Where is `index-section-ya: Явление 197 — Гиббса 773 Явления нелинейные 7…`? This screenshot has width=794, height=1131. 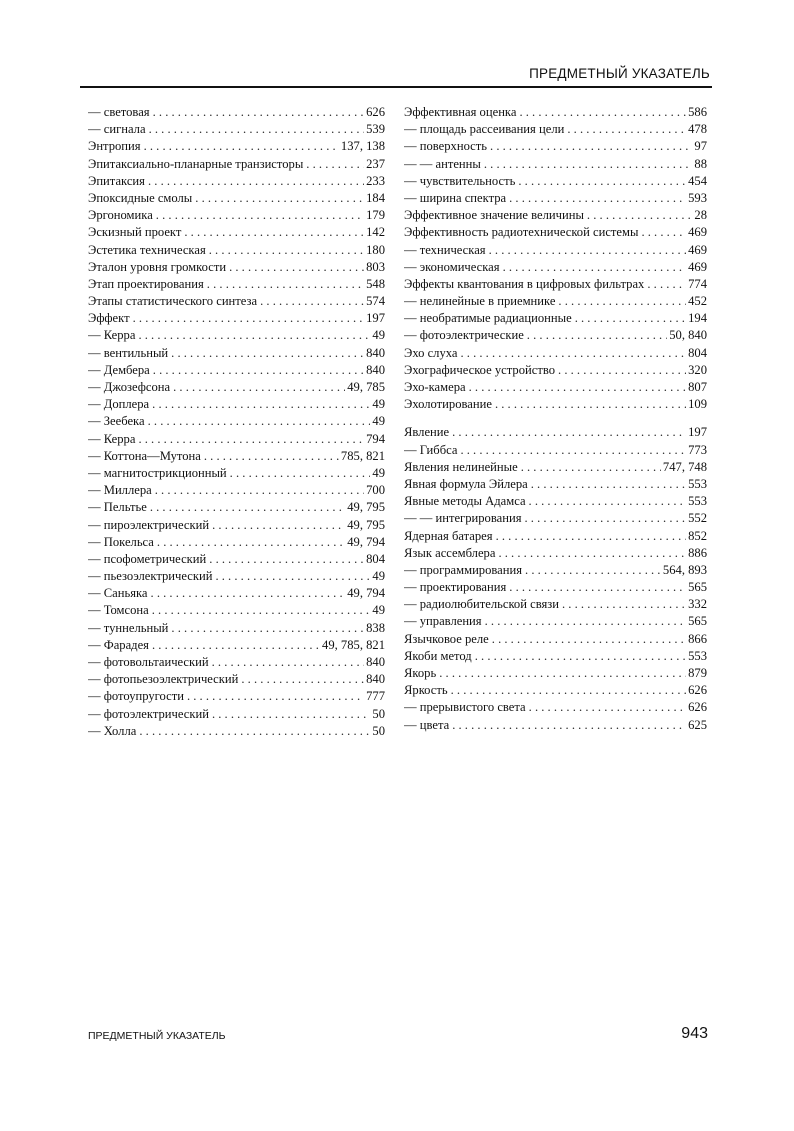
index-section-ya: Явление 197 — Гиббса 773 Явления нелинейные 7… is located at coordinates (555, 578).